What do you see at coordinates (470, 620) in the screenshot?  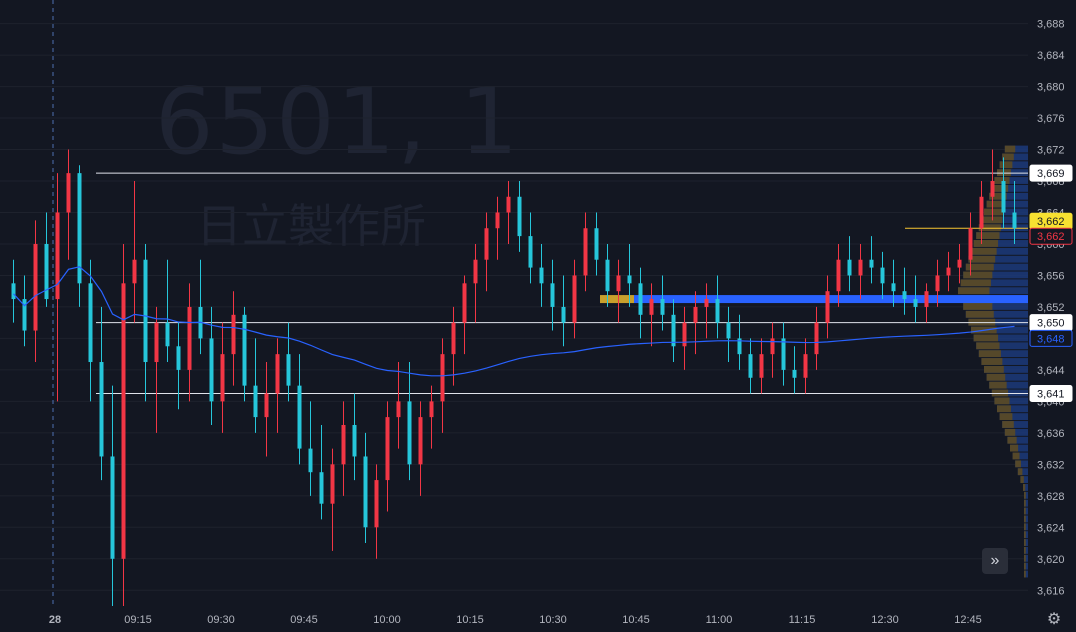 I see `time-axis-tick: 10:15` at bounding box center [470, 620].